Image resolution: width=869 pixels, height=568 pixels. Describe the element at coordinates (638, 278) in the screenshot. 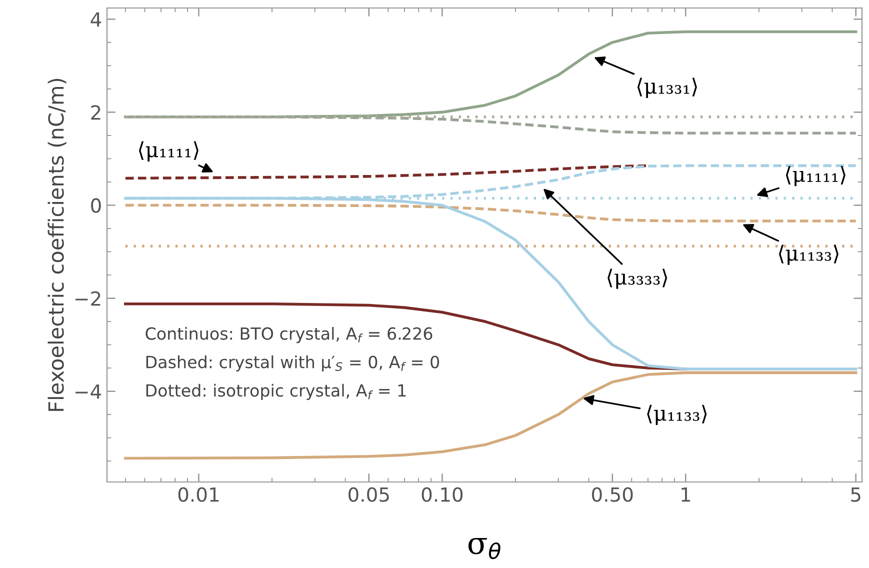

I see `annotation: ⟨μ₃₃₃₃⟩` at that location.